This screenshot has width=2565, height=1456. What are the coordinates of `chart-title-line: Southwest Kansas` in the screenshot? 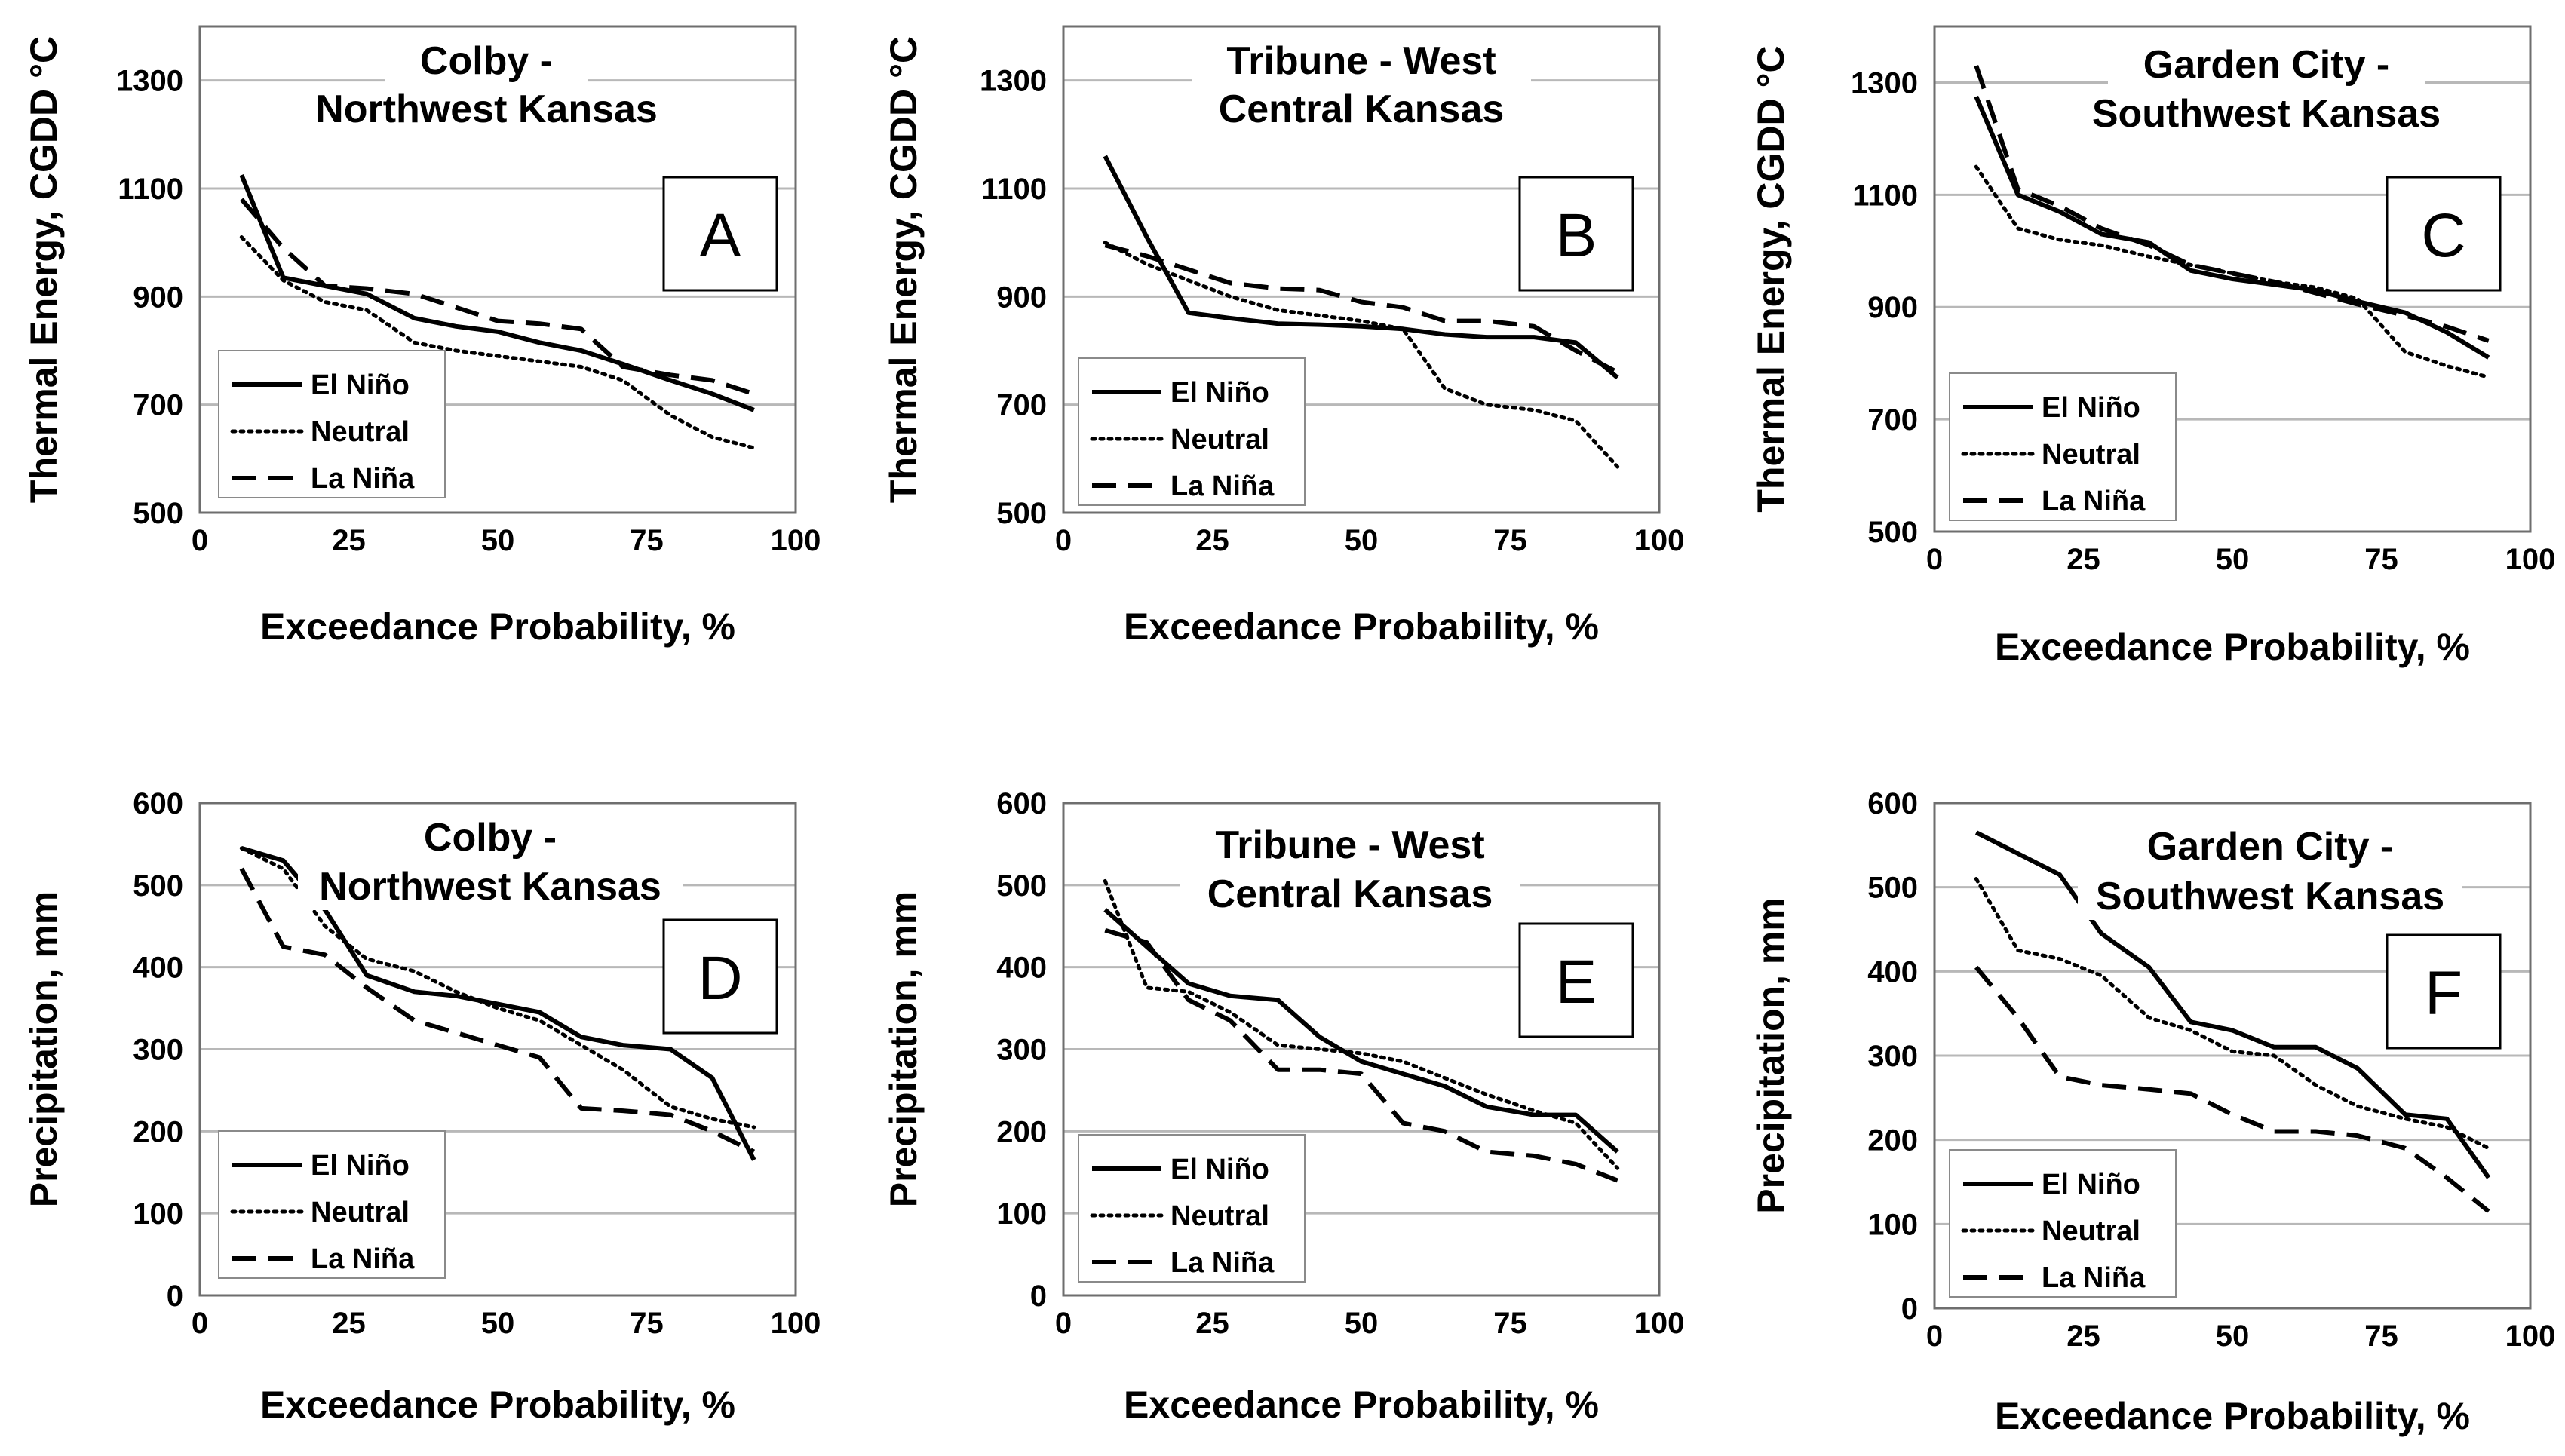 It's located at (2270, 896).